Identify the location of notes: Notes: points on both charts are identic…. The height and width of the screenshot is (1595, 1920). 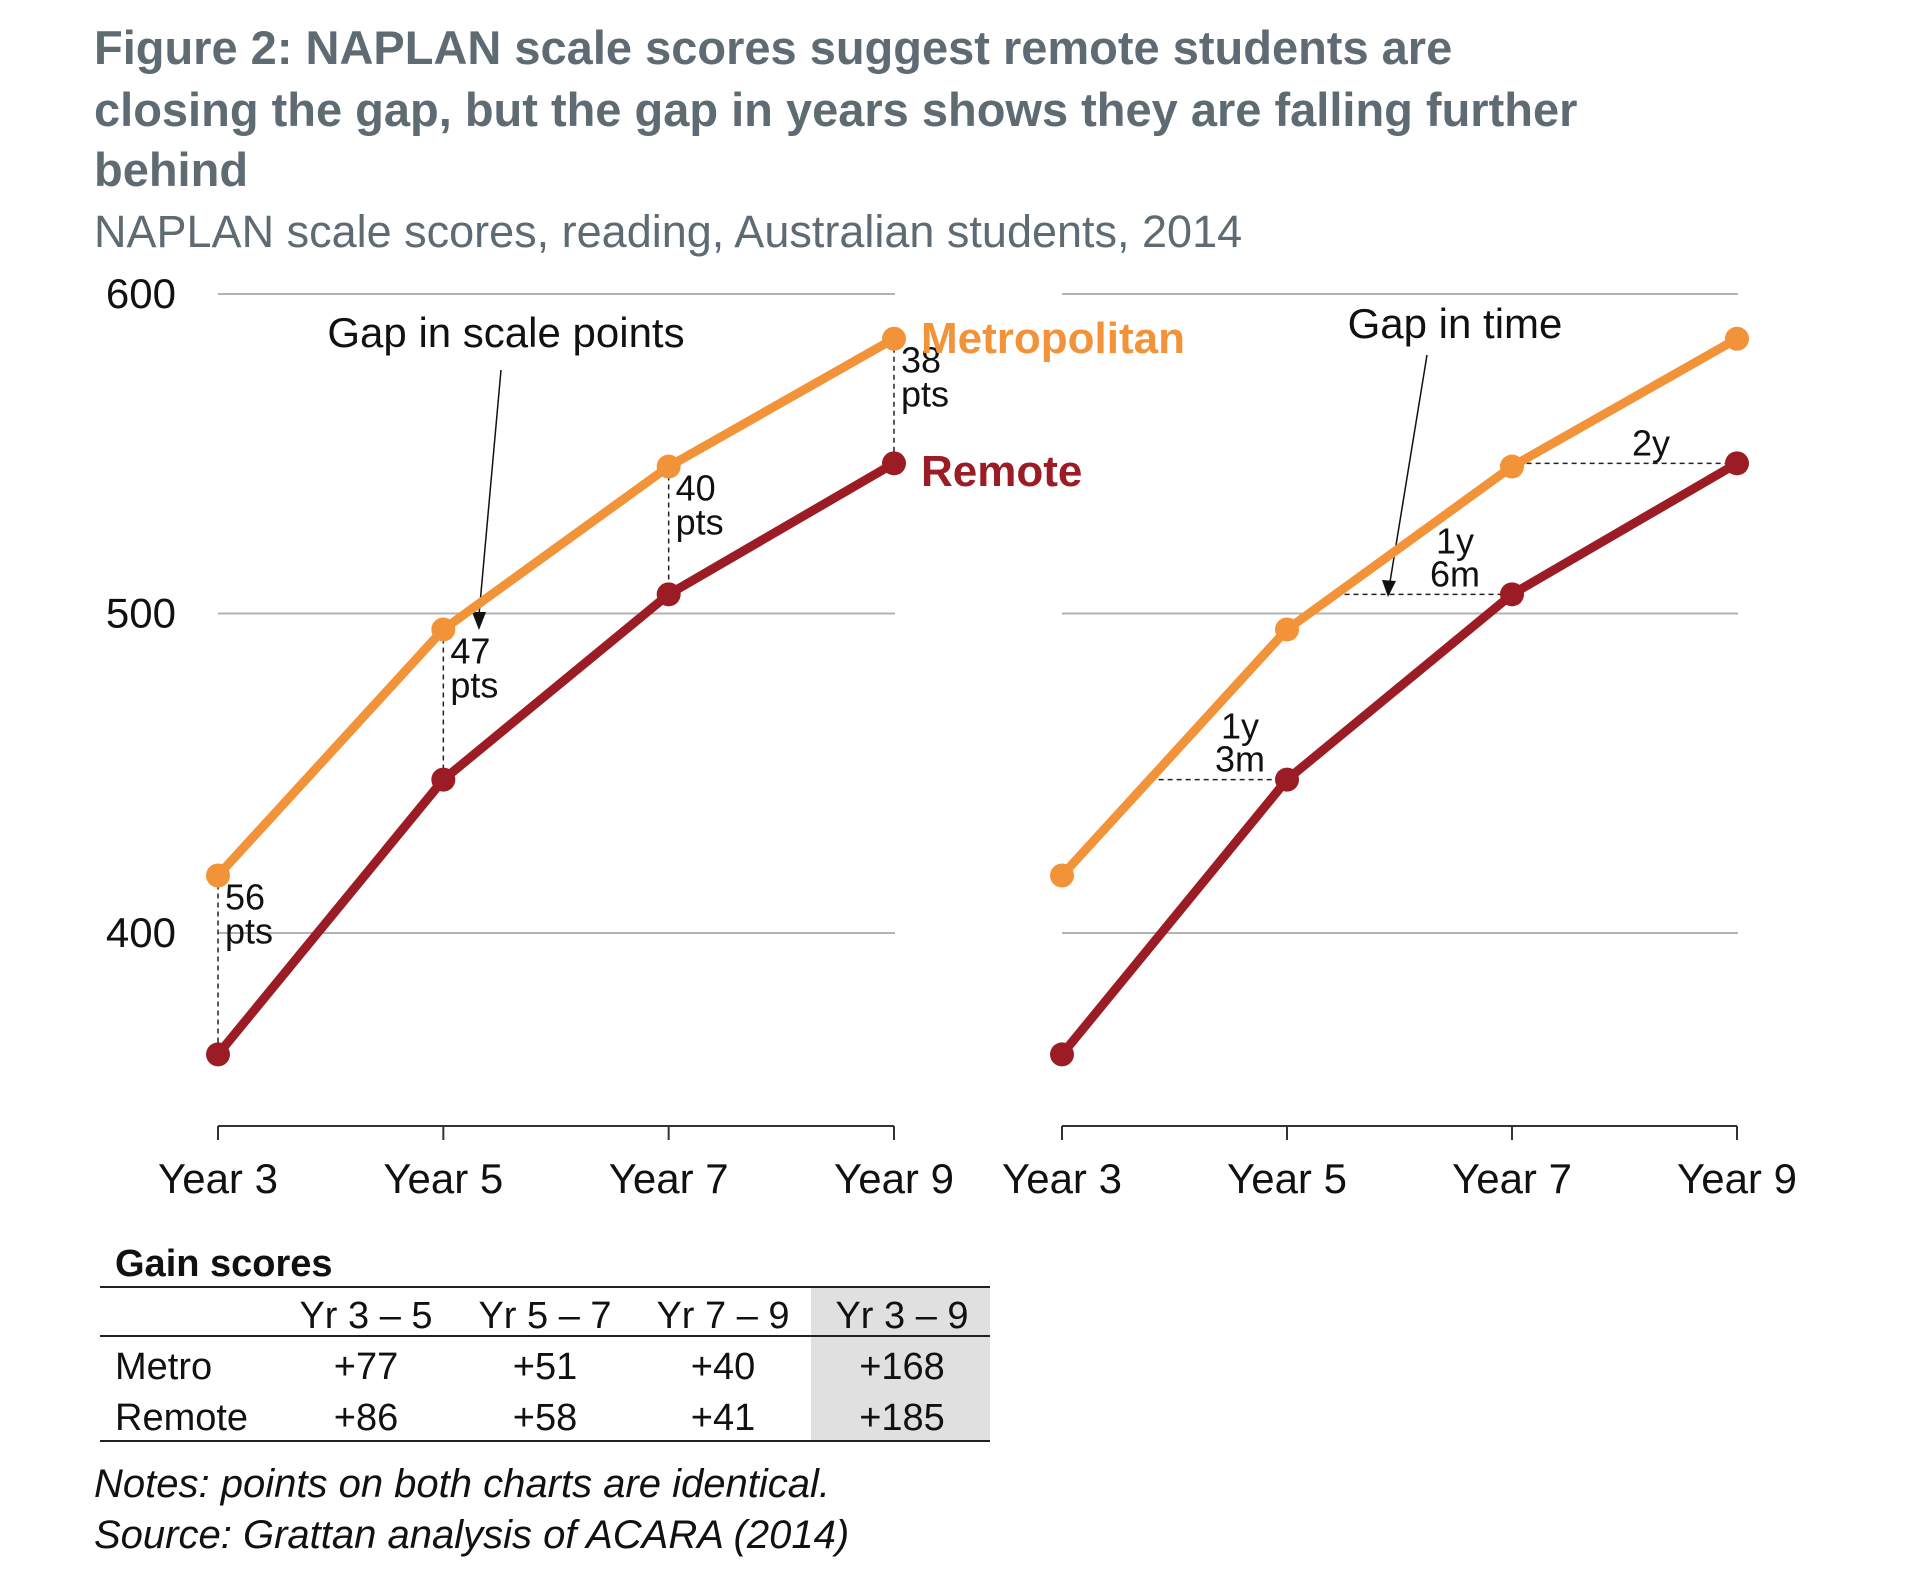
(462, 1484).